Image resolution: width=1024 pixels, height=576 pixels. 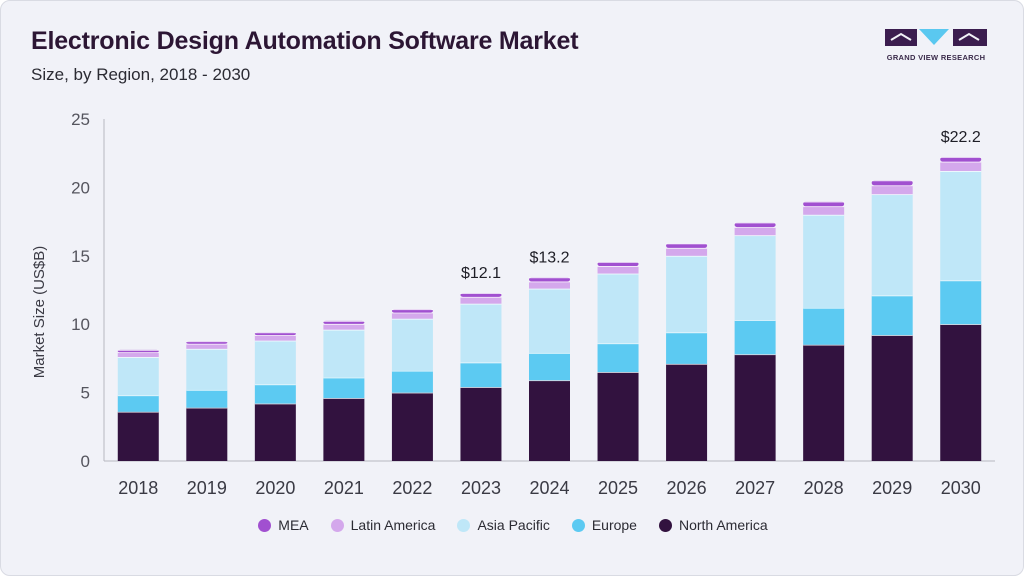 I want to click on bar-segment-europe-2030, so click(x=961, y=302).